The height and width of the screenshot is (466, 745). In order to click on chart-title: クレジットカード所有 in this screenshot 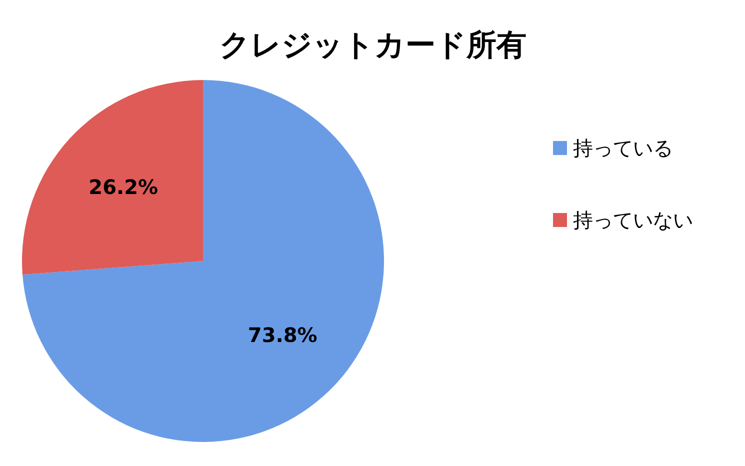, I will do `click(373, 45)`.